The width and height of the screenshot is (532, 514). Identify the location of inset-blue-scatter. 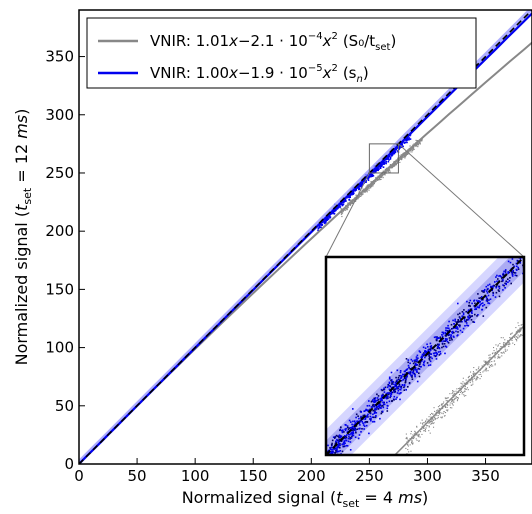
(425, 356).